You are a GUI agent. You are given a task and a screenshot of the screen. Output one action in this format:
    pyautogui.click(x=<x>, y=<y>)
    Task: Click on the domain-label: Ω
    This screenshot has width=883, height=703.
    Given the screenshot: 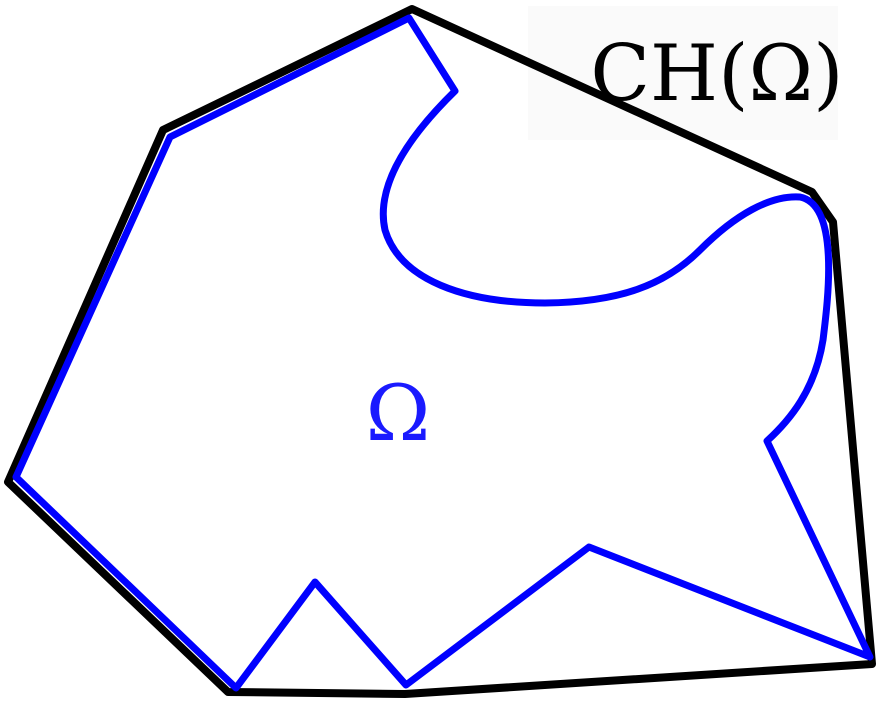 What is the action you would take?
    pyautogui.click(x=398, y=414)
    